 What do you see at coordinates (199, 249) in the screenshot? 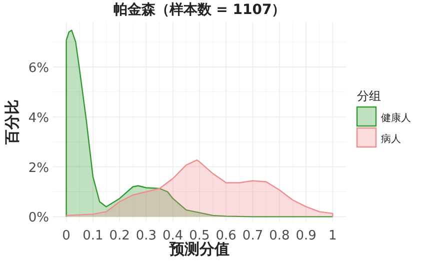
I see `x-axis-title: 预测分值` at bounding box center [199, 249].